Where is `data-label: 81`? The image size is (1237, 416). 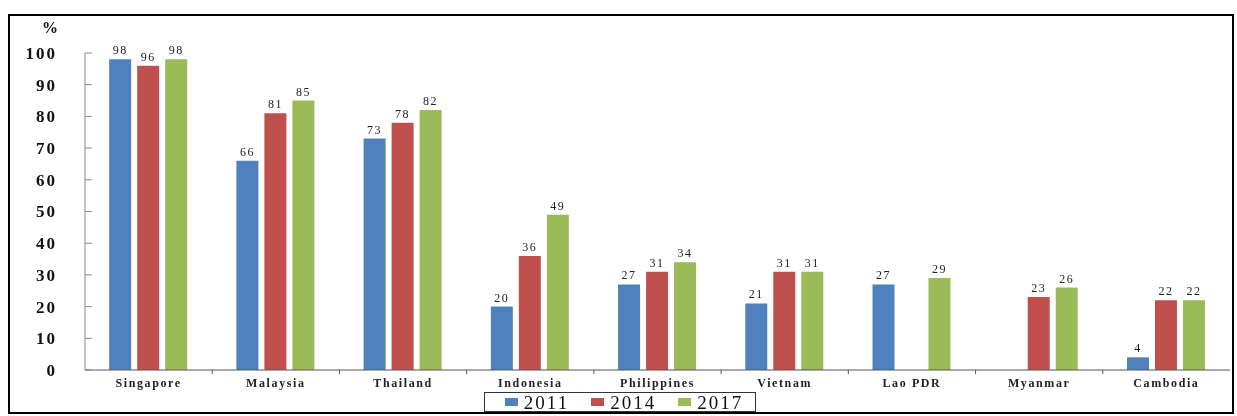
data-label: 81 is located at coordinates (275, 104).